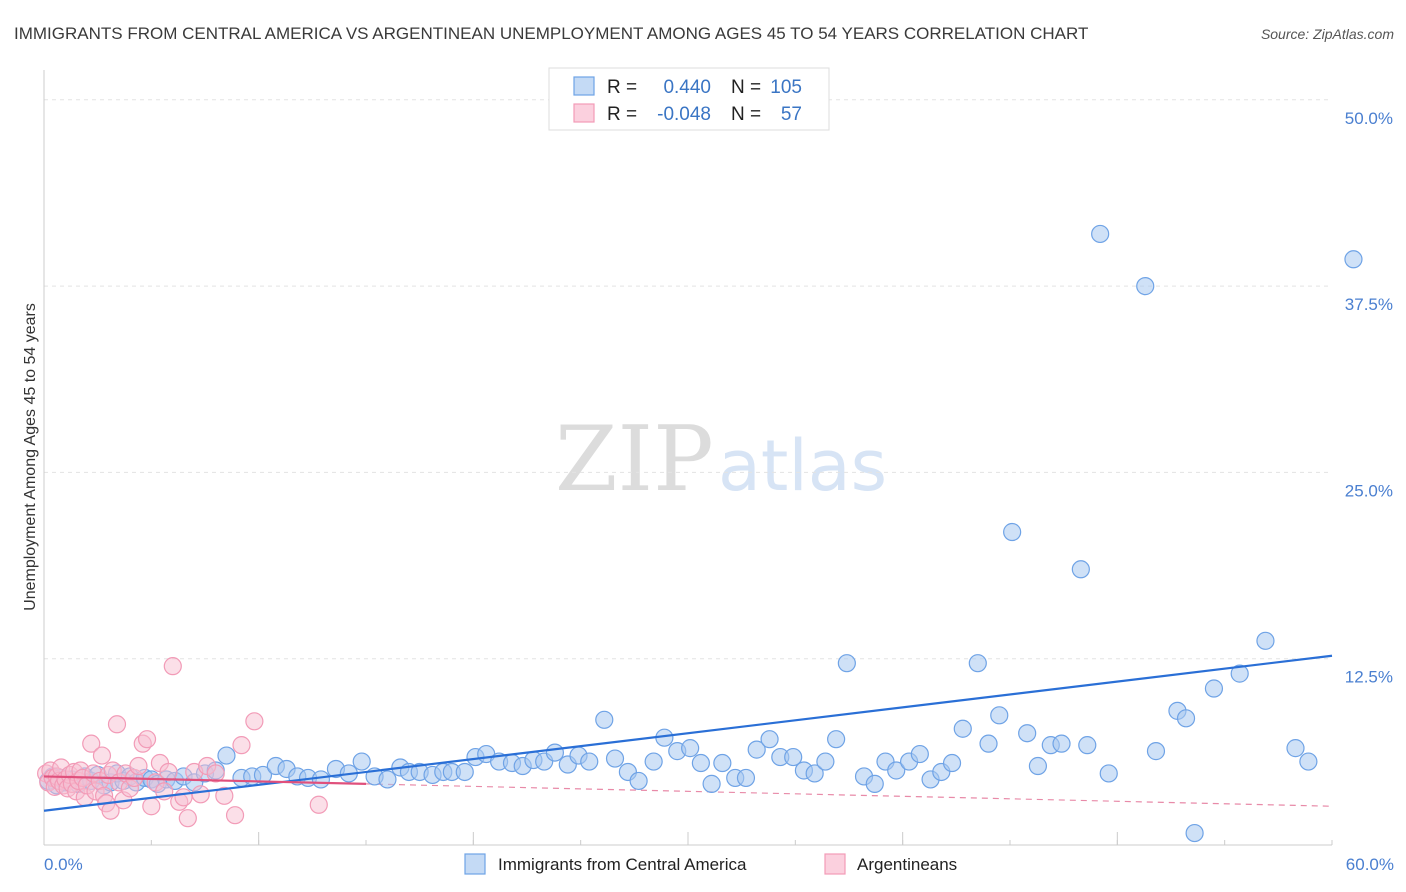 The image size is (1406, 892). Describe the element at coordinates (791, 114) in the screenshot. I see `stats-n-value-2: 57` at that location.